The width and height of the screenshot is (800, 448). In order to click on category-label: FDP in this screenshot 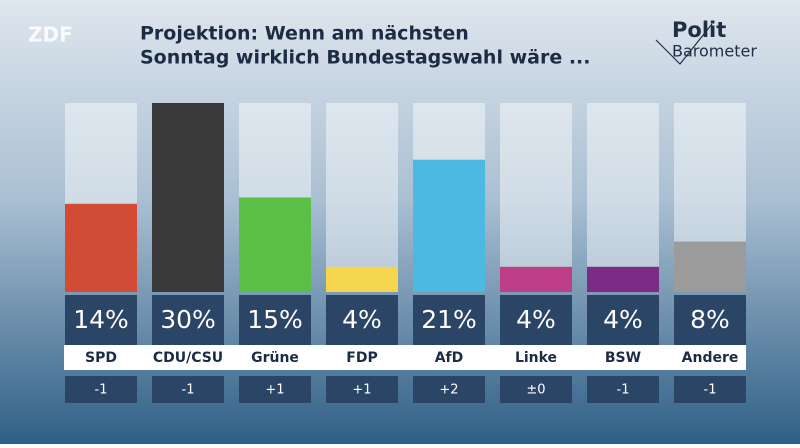, I will do `click(361, 358)`.